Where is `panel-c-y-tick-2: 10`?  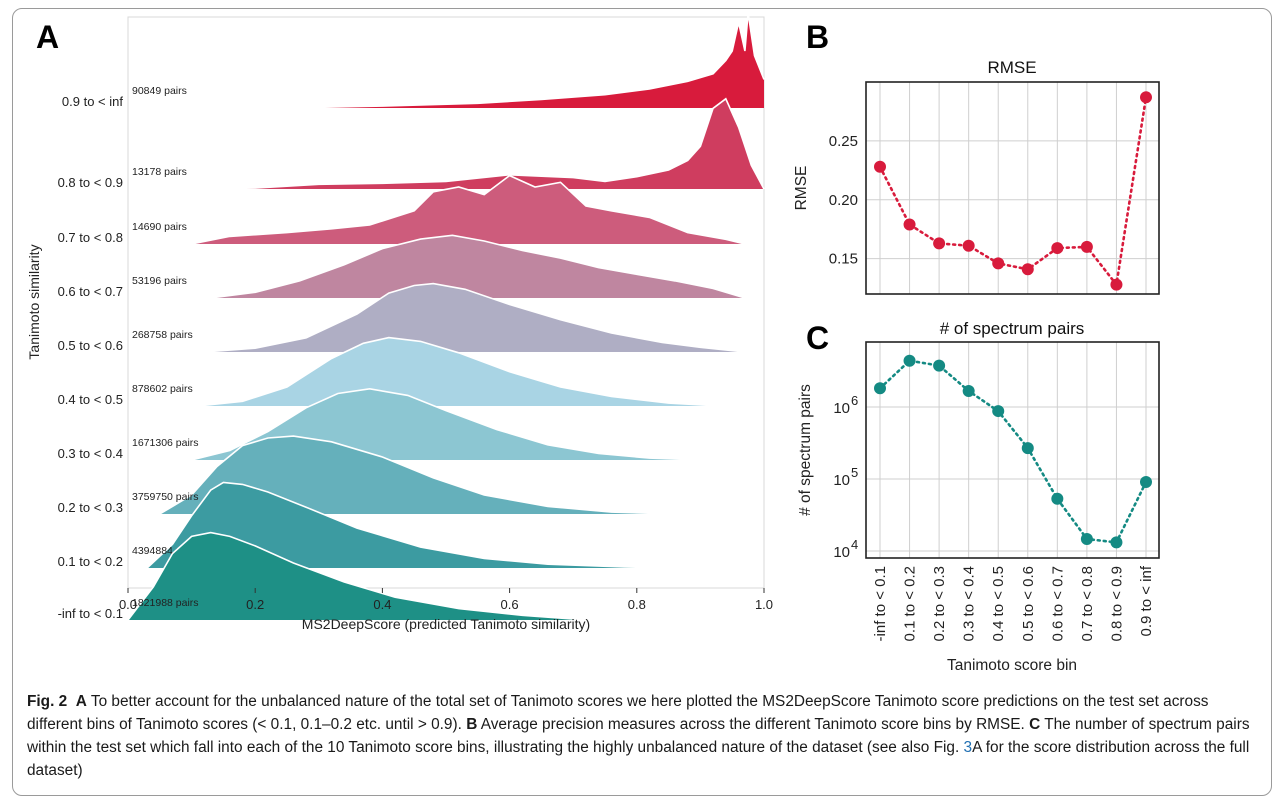
panel-c-y-tick-2: 10 is located at coordinates (841, 408).